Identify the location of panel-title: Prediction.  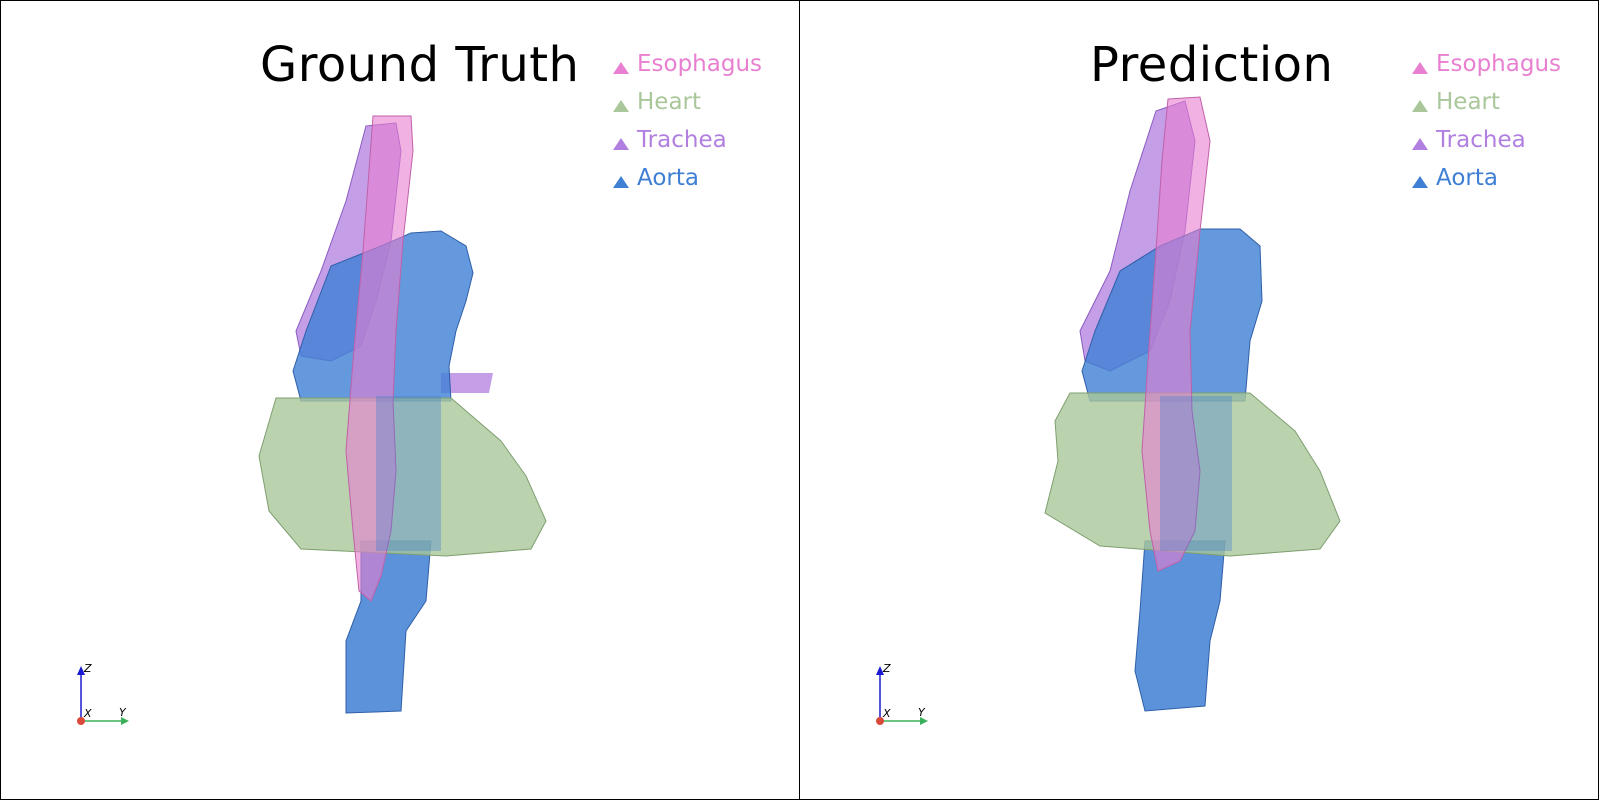
(1212, 65).